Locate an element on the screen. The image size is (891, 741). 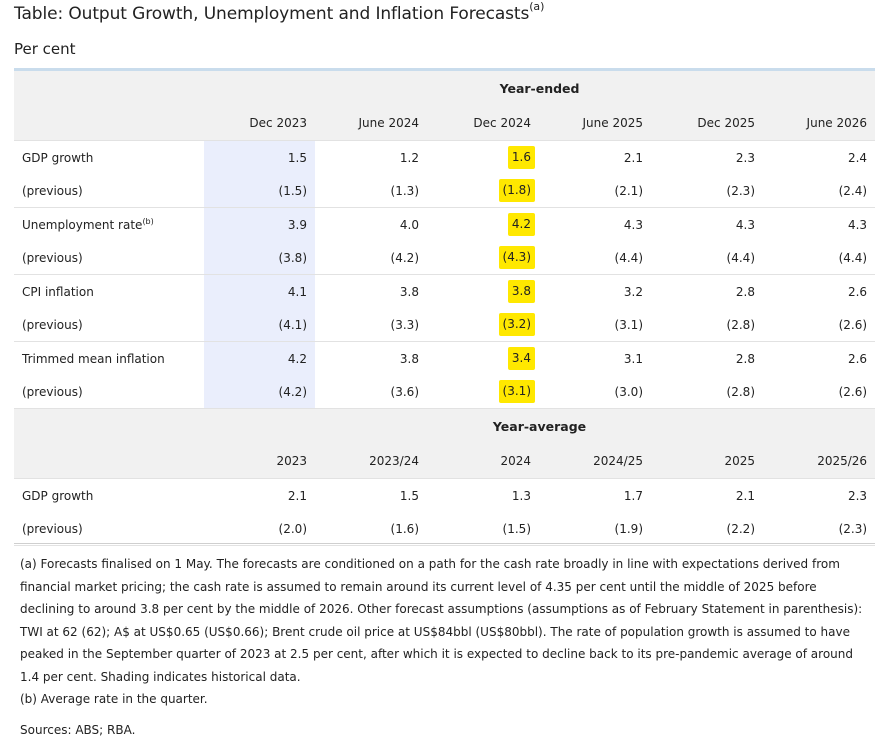
year-average-heading-row: Year-average is located at coordinates (444, 426).